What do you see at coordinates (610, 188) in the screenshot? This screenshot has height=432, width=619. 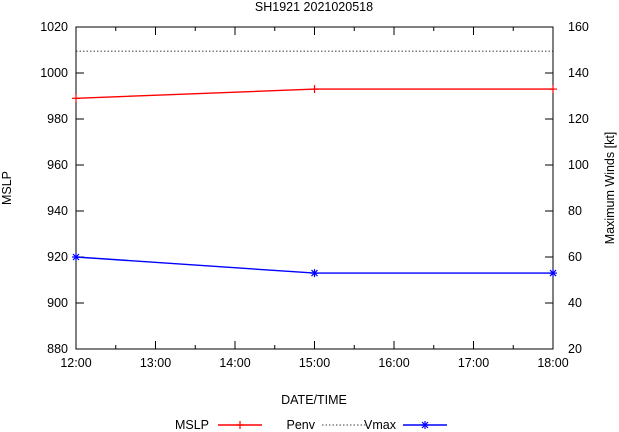 I see `y-axis-right-label: Maximum Winds [kt]` at bounding box center [610, 188].